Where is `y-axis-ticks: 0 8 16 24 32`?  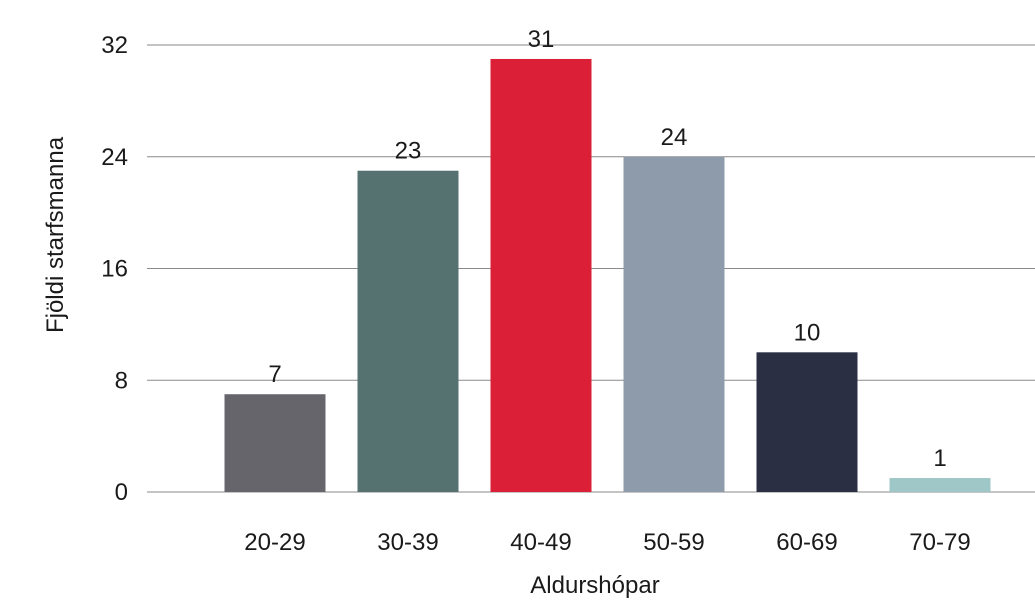 y-axis-ticks: 0 8 16 24 32 is located at coordinates (114, 269).